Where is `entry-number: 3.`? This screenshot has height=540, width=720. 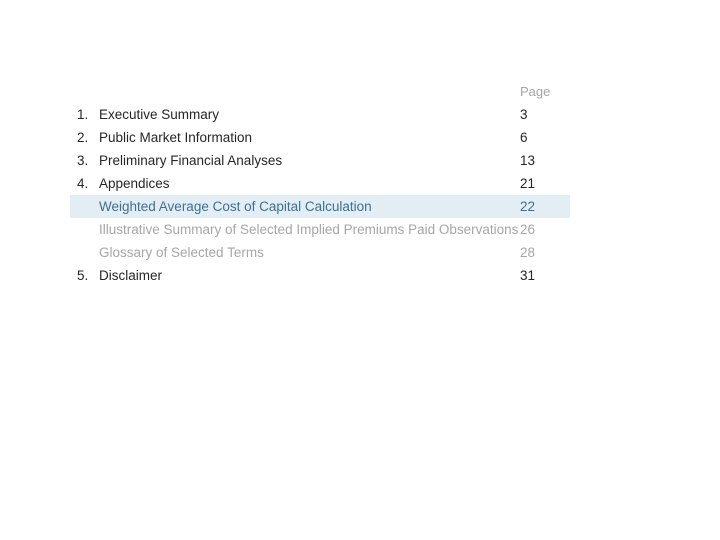 entry-number: 3. is located at coordinates (83, 160).